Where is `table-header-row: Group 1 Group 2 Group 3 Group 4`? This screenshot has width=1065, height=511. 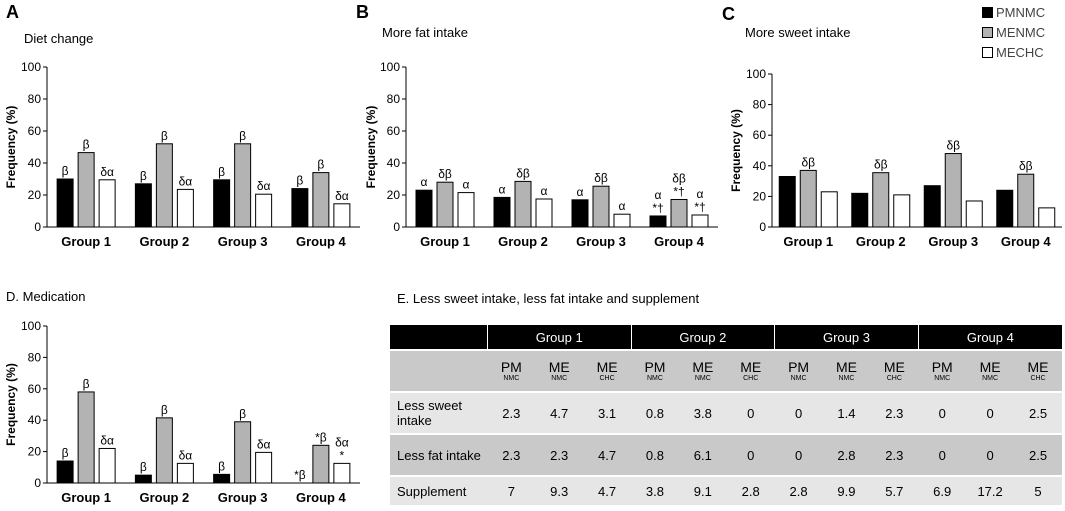 table-header-row: Group 1 Group 2 Group 3 Group 4 is located at coordinates (726, 337).